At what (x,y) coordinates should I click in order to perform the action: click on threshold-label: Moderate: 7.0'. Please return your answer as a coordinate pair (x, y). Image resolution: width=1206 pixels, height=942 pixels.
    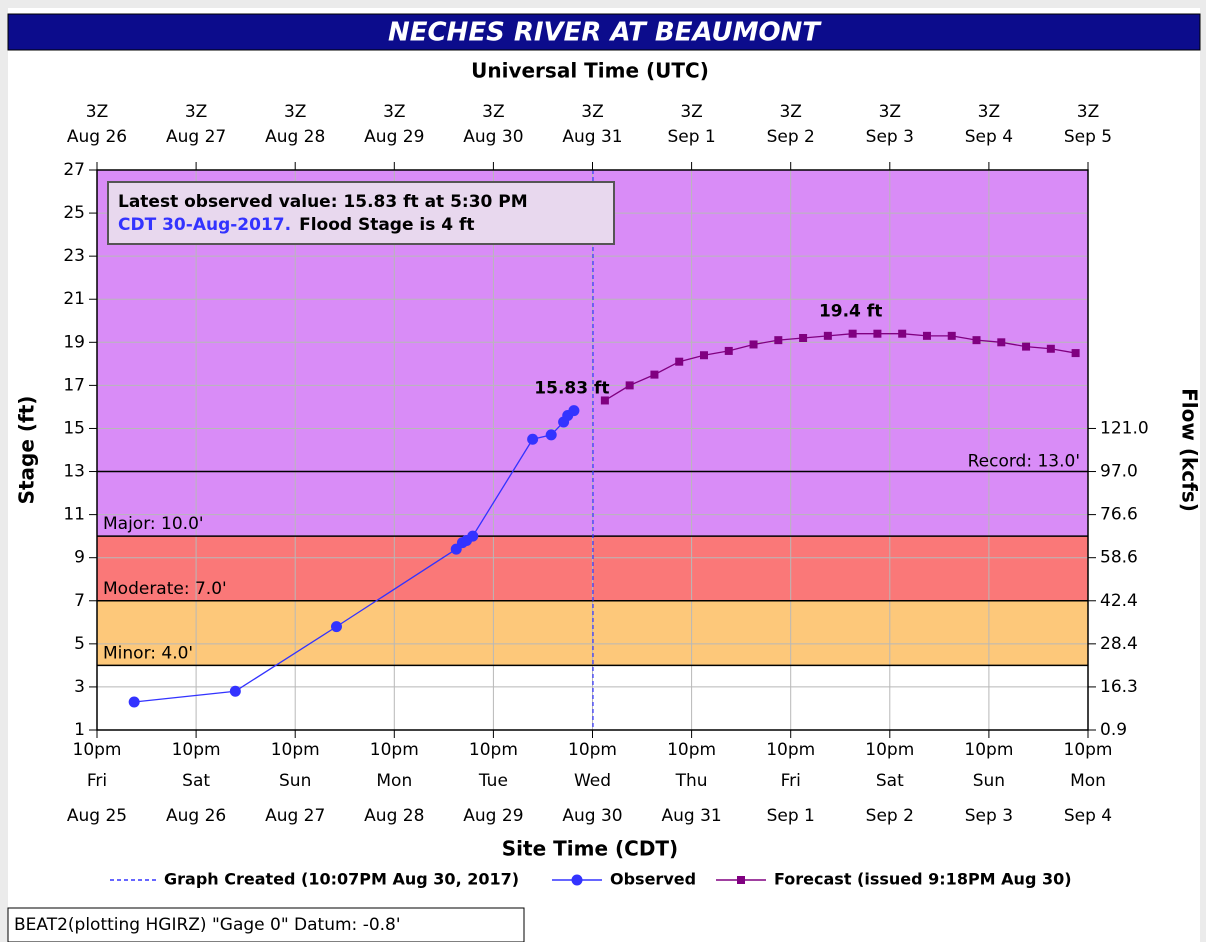
    Looking at the image, I should click on (165, 589).